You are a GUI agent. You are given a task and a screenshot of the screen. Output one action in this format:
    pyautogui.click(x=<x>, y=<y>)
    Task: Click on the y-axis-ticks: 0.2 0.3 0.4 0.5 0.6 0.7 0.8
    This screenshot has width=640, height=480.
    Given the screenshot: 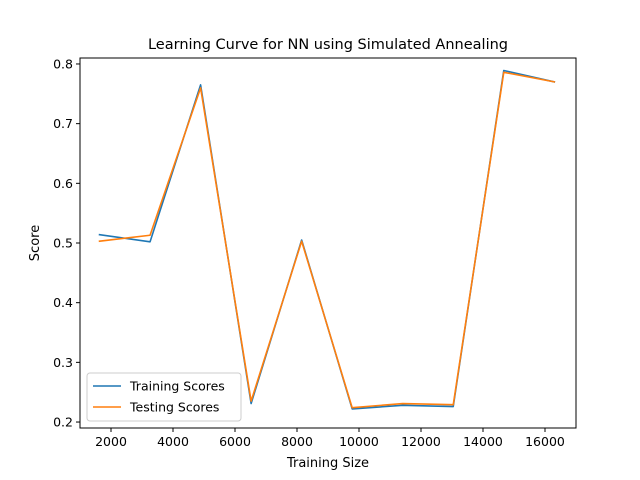 What is the action you would take?
    pyautogui.click(x=66, y=243)
    